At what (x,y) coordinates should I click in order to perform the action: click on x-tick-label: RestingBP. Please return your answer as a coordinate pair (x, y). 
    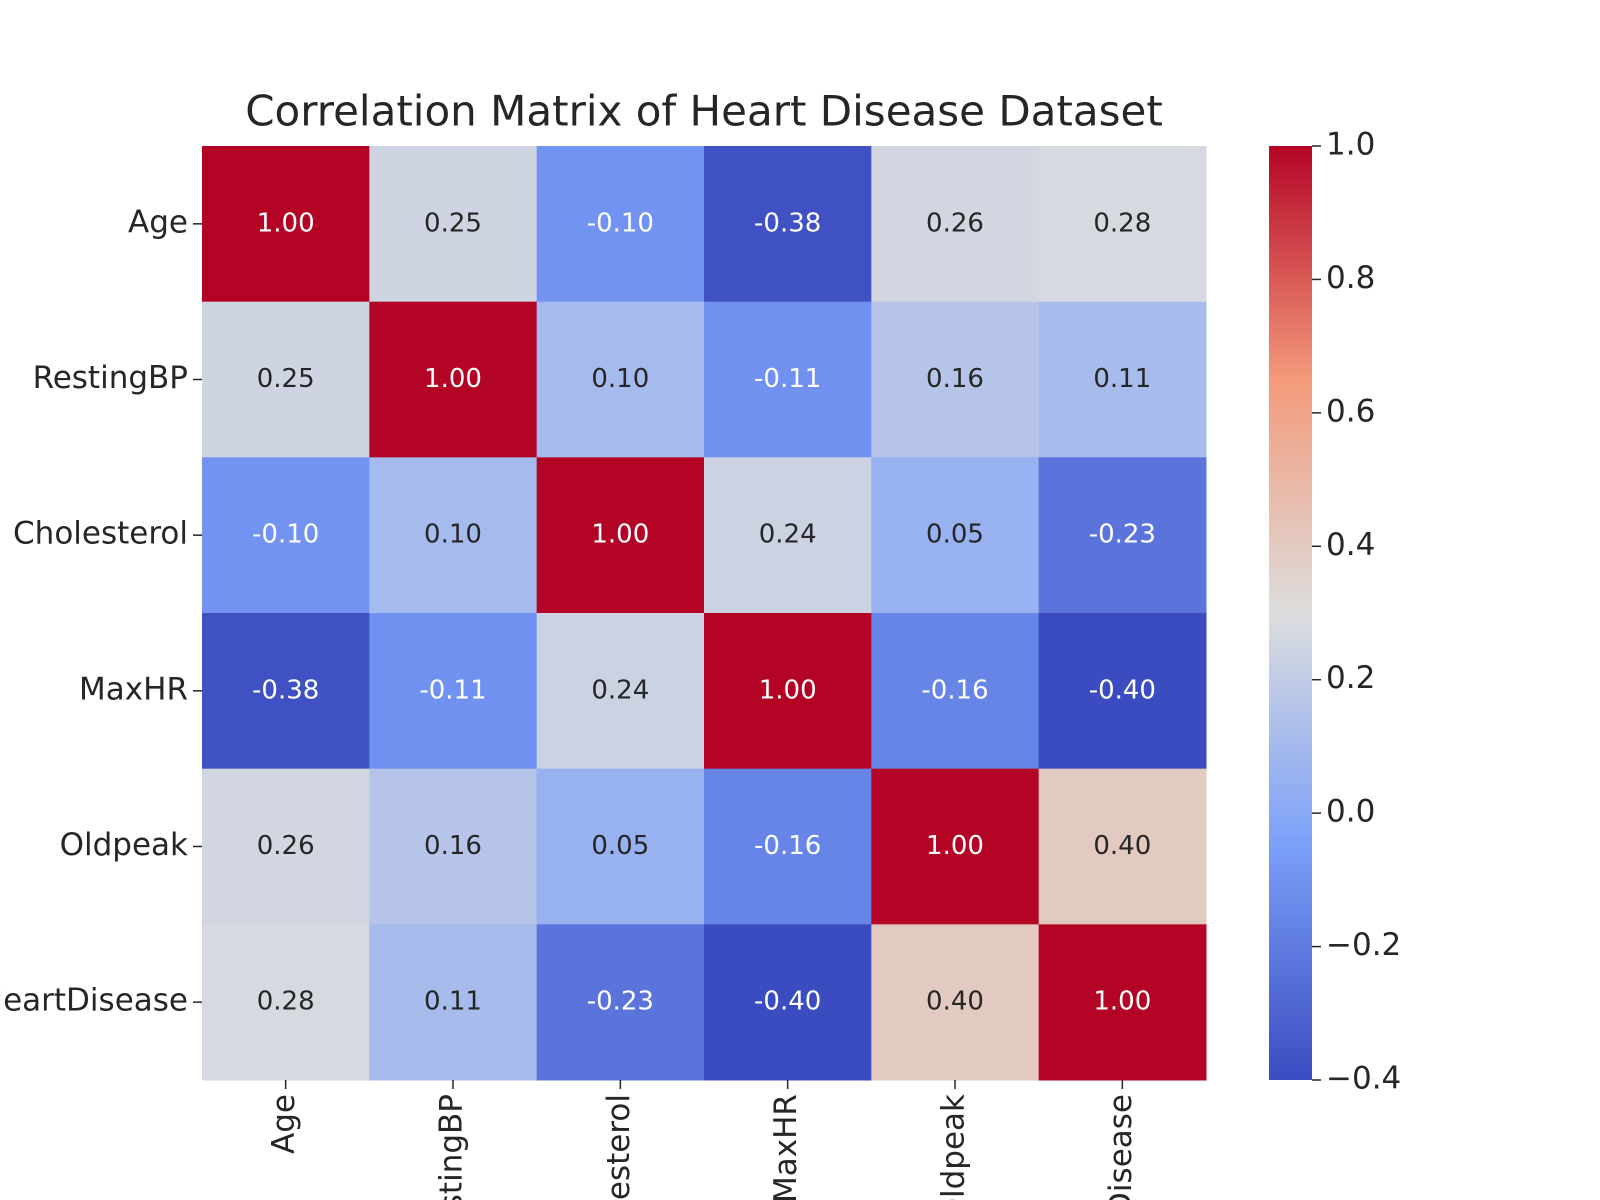
    Looking at the image, I should click on (452, 1147).